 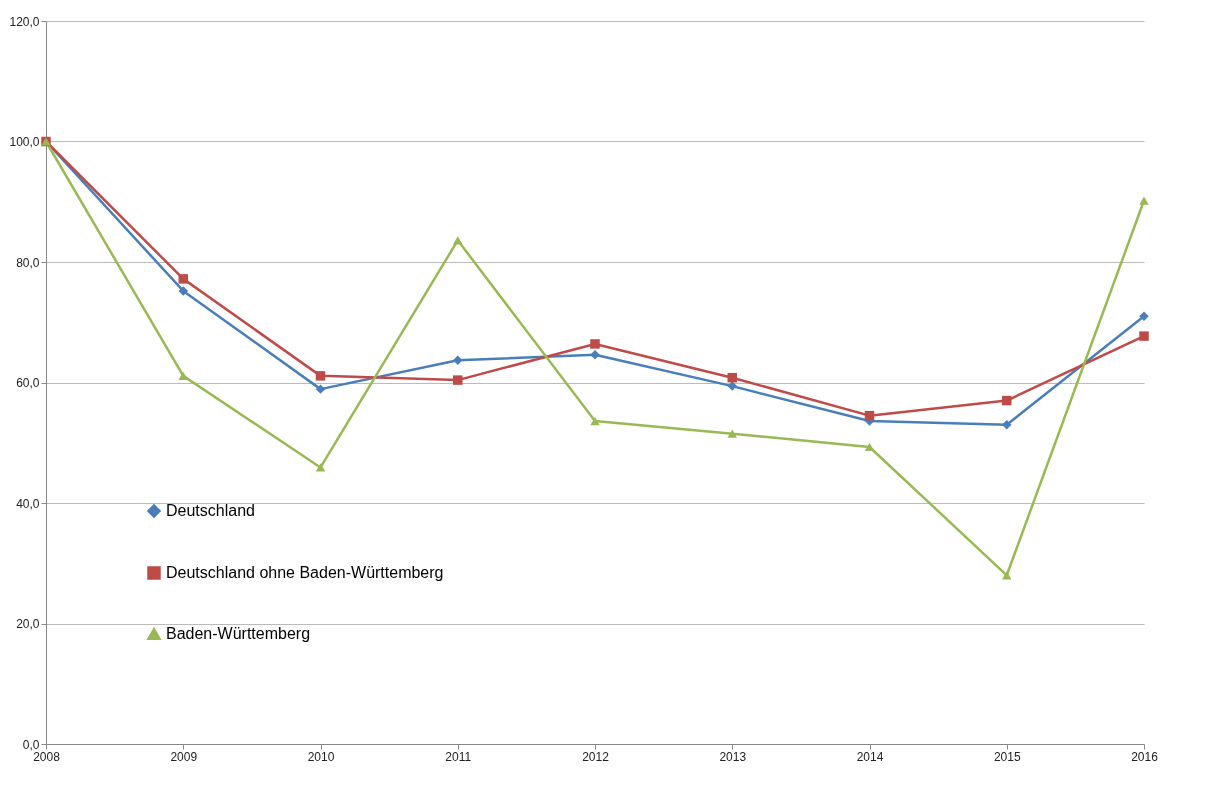 I want to click on x-tick-label: 2008, so click(x=47, y=756).